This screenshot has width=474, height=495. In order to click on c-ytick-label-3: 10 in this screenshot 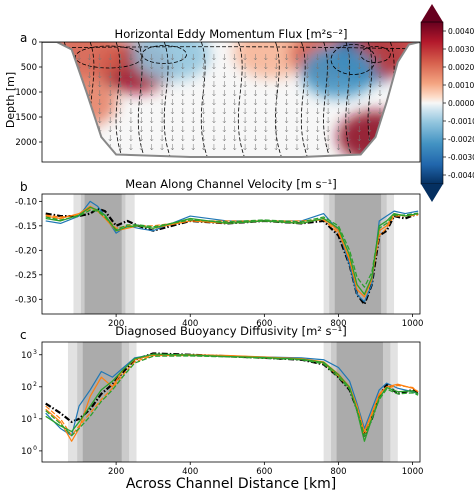, I will do `click(26, 356)`.